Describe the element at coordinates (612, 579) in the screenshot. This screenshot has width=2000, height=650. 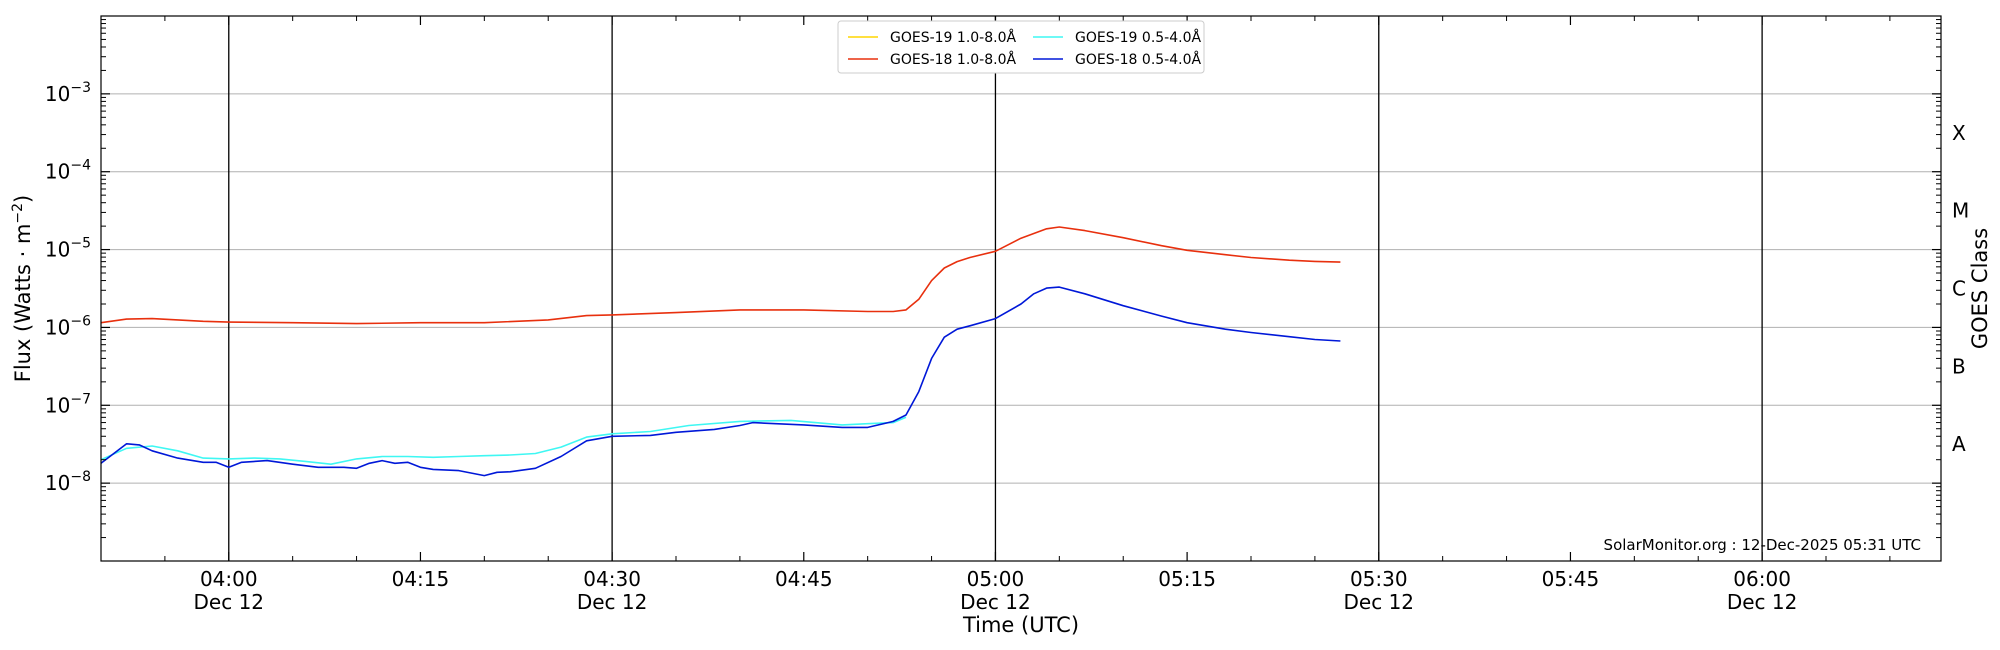
I see `x-tick-label: 04:30` at that location.